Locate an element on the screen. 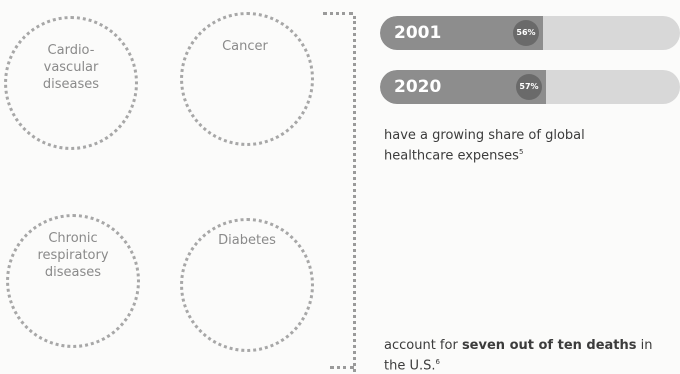  disease-circle-chronic-respiratory is located at coordinates (73, 281).